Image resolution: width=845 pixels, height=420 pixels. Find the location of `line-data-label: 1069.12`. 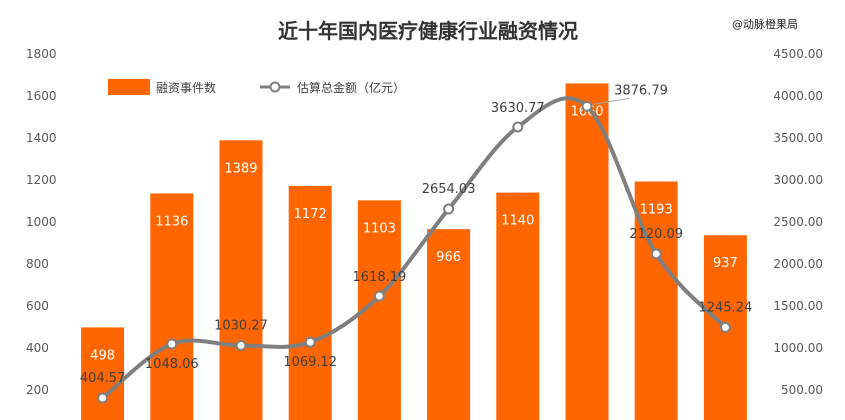

line-data-label: 1069.12 is located at coordinates (310, 362).